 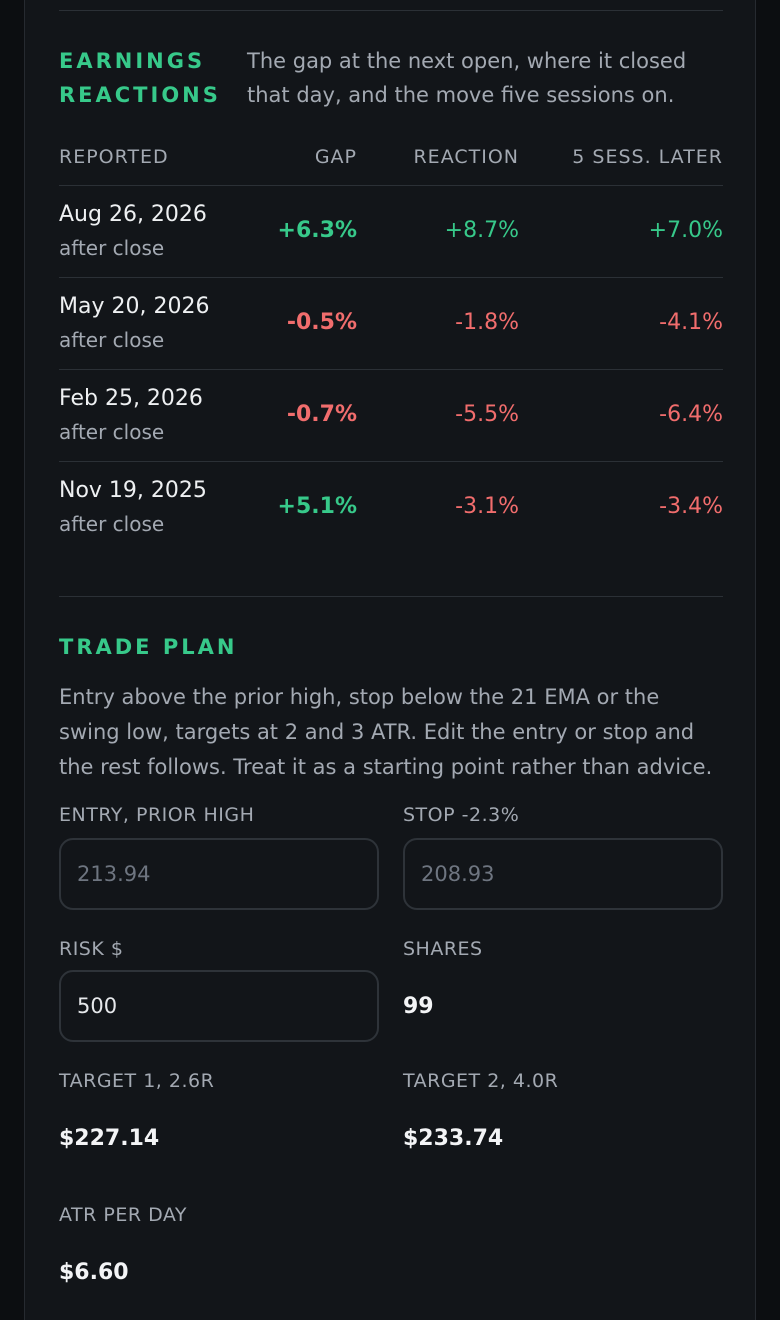 What do you see at coordinates (317, 230) in the screenshot?
I see `row-gap: +6.3%` at bounding box center [317, 230].